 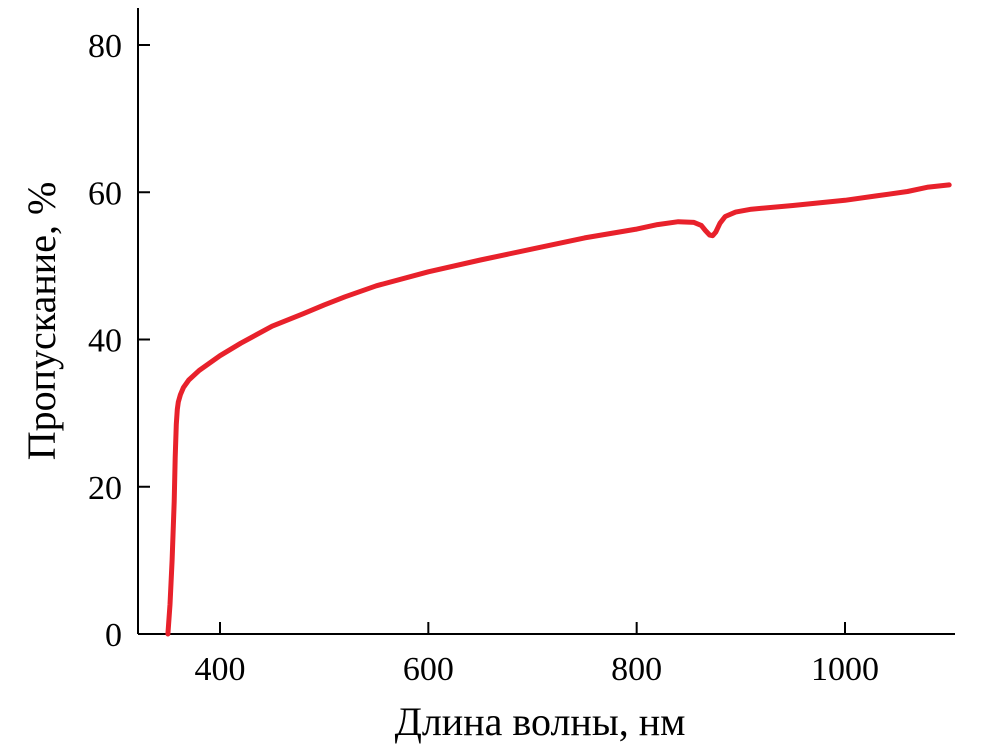 I want to click on y-axis-ticks: 0 20 40 60 80, so click(x=119, y=341).